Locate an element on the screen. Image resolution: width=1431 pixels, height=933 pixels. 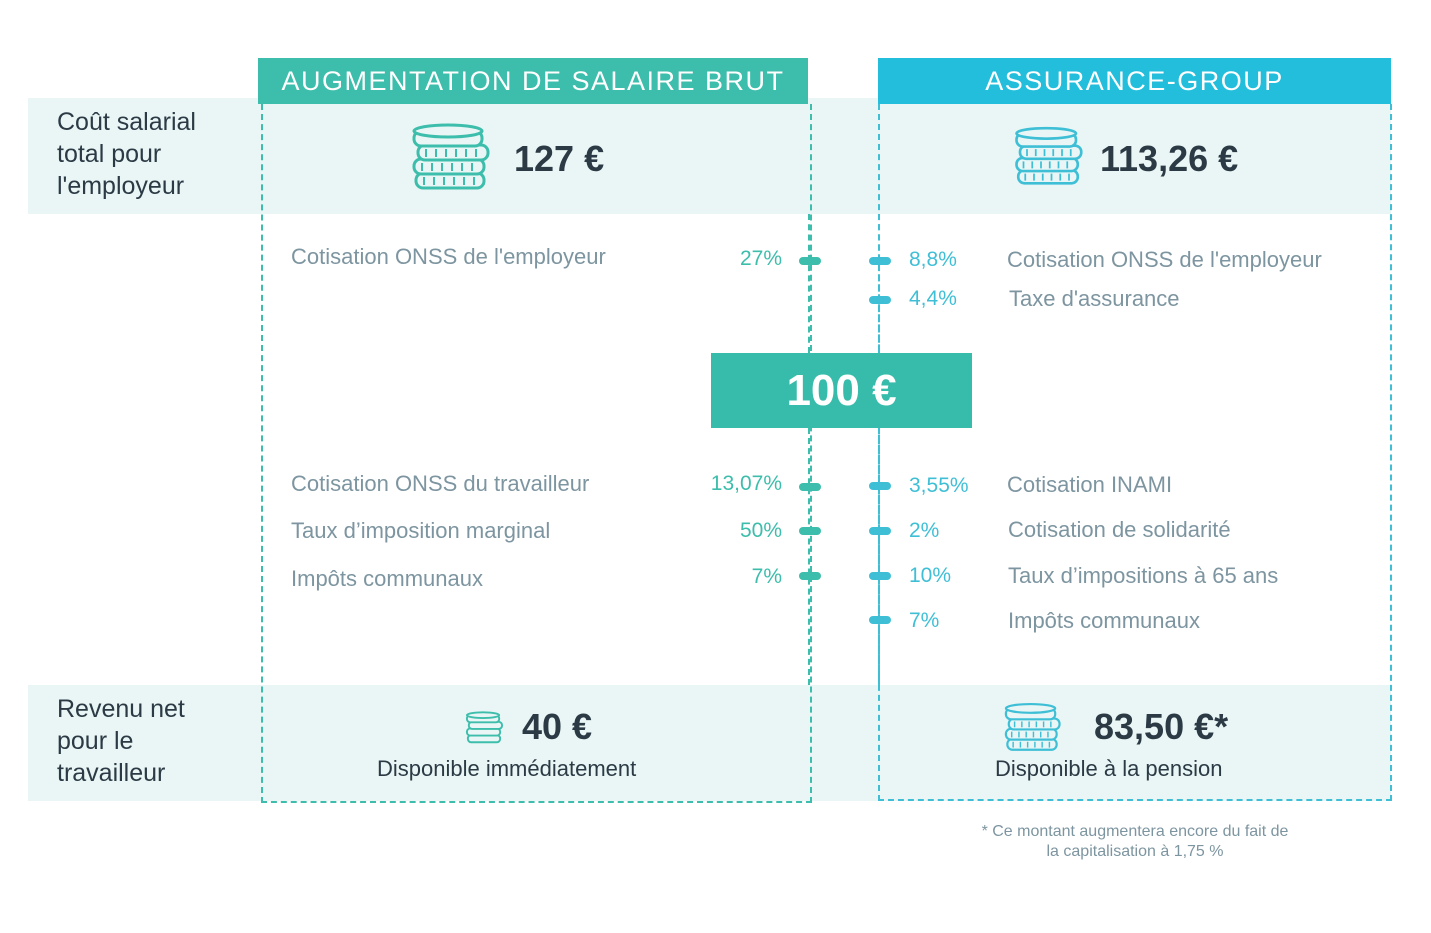
right-employer-item-label: Cotisation ONSS de l'employeur is located at coordinates (1164, 259).